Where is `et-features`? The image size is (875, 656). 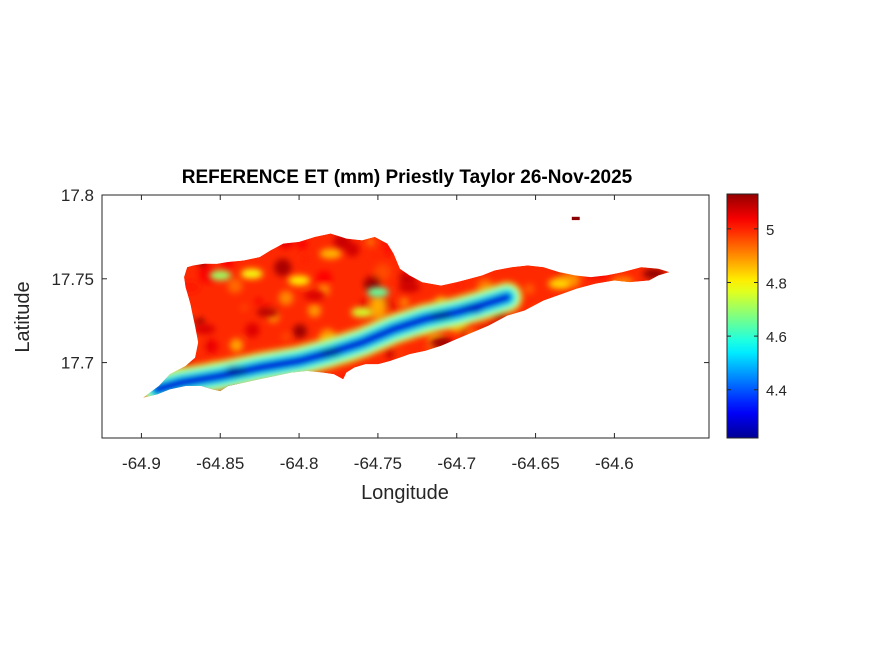
et-features is located at coordinates (404, 323).